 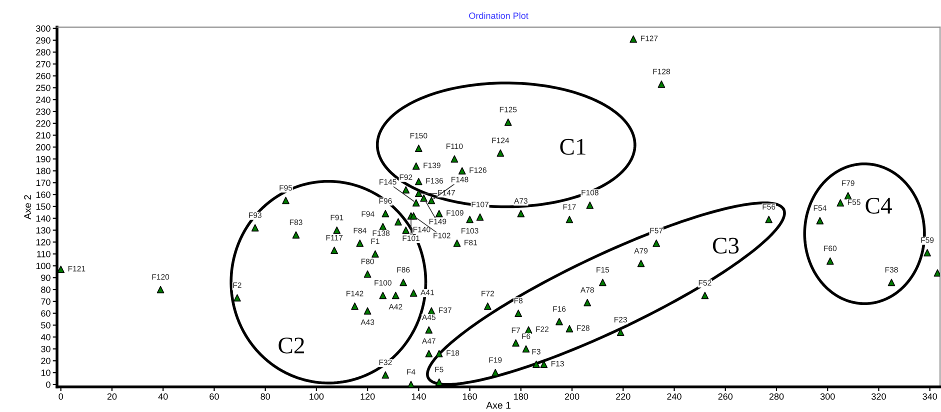 What do you see at coordinates (265, 396) in the screenshot?
I see `x-tick-label: 80` at bounding box center [265, 396].